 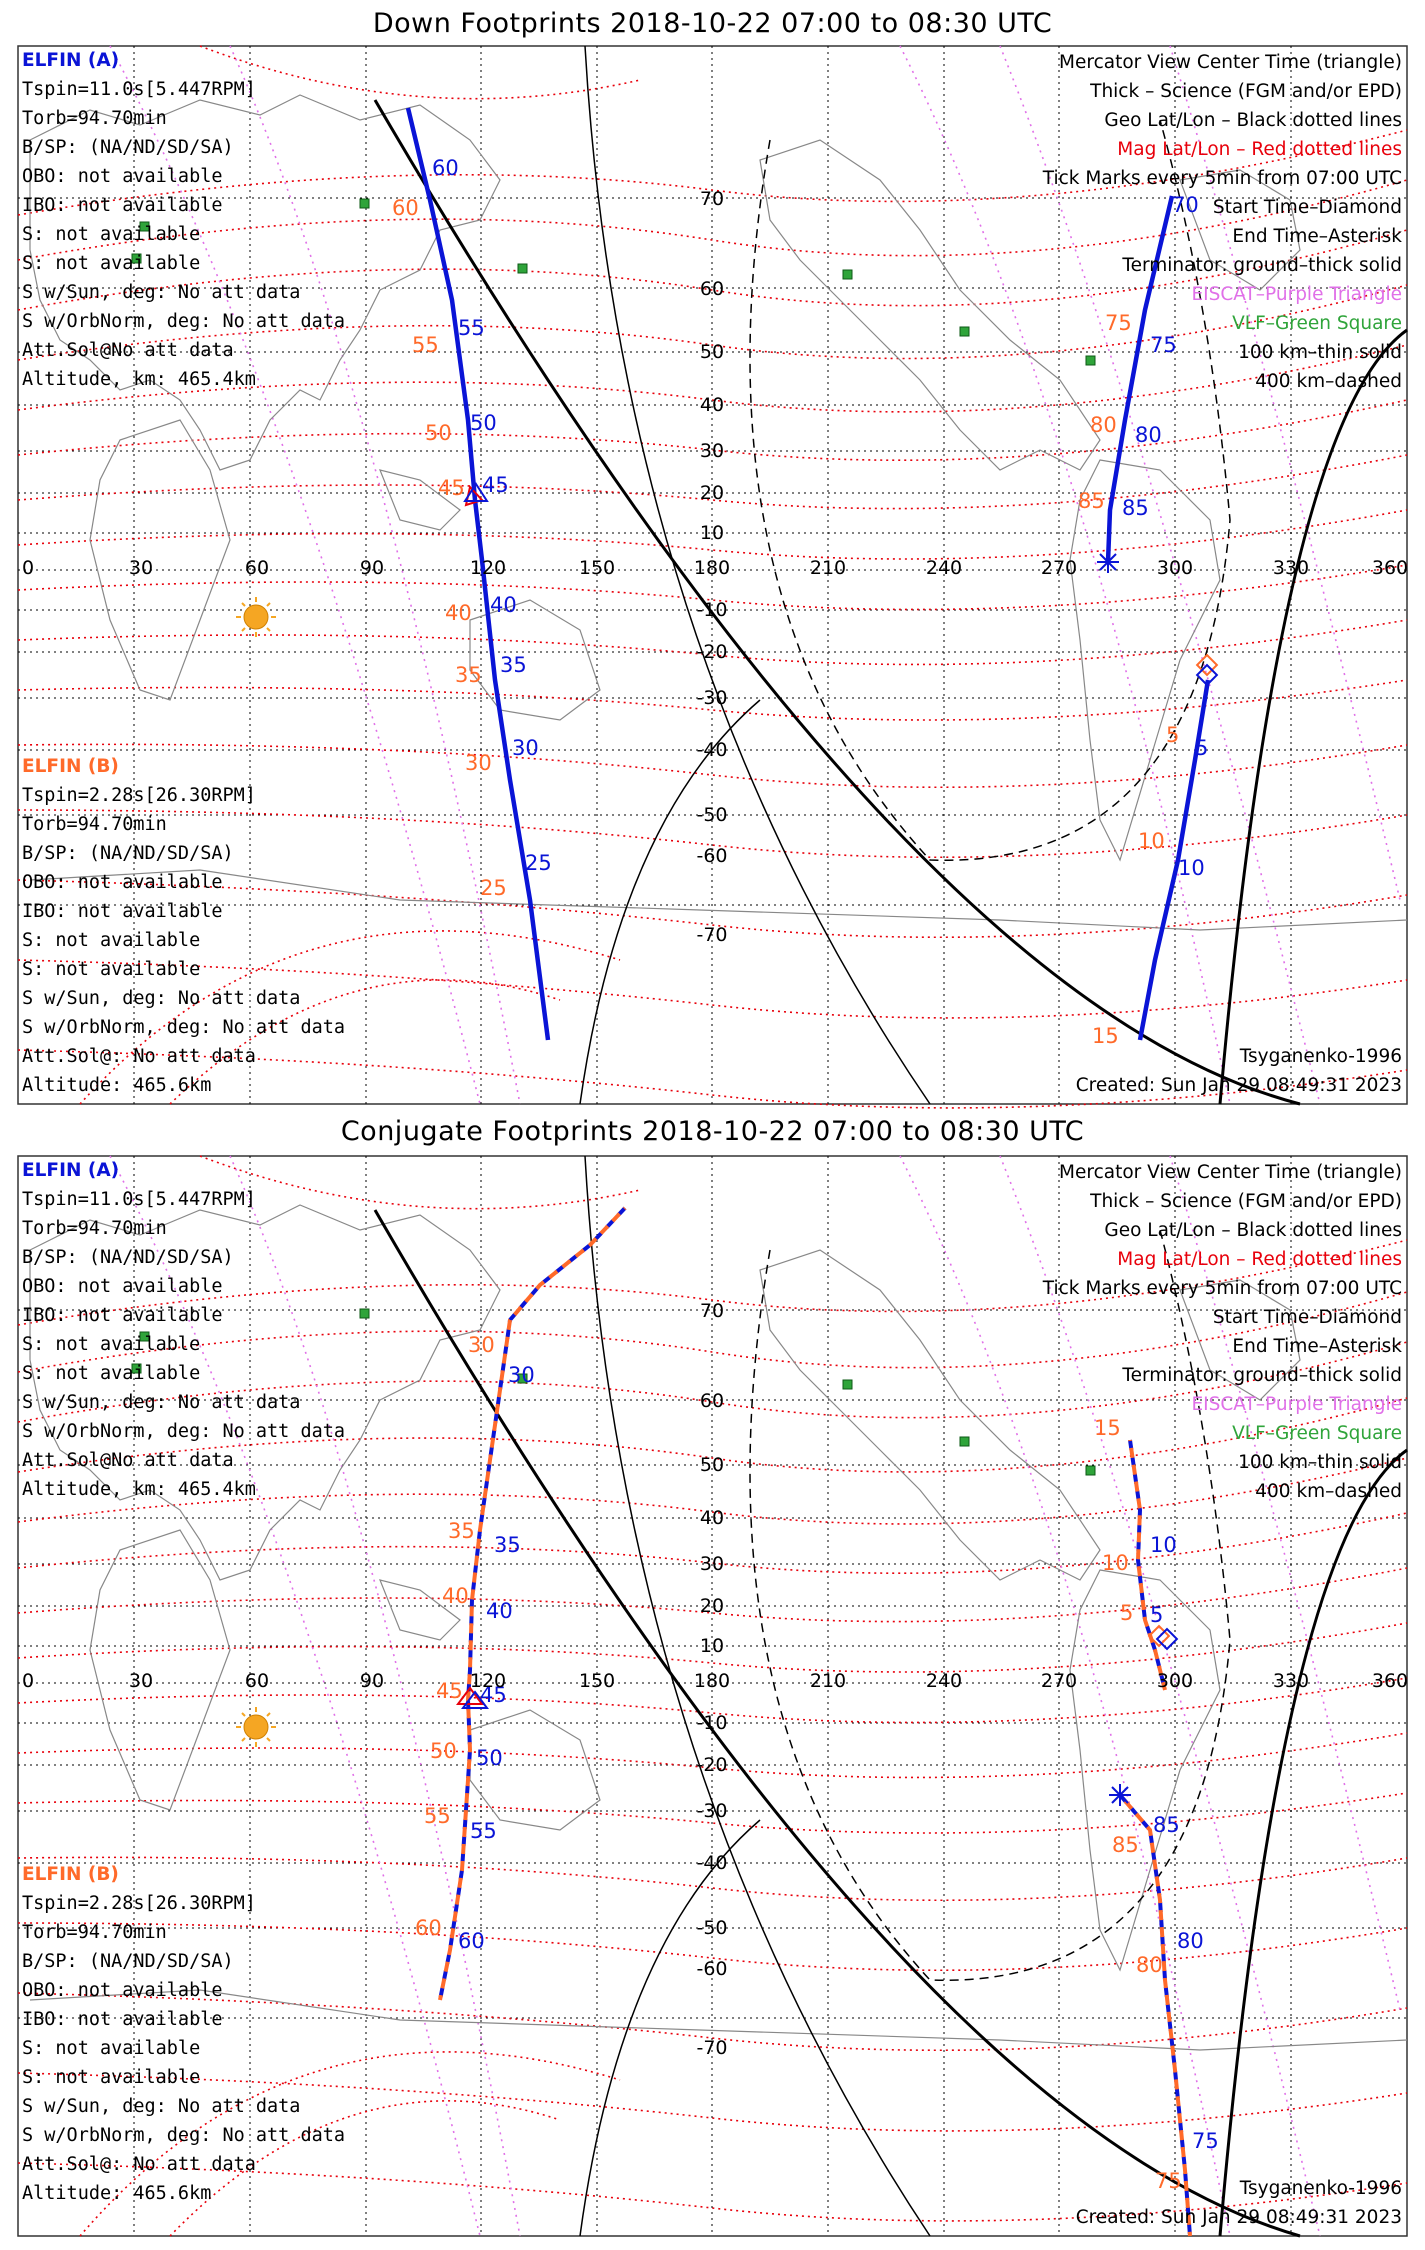 What do you see at coordinates (711, 1723) in the screenshot?
I see `lat-tick: -10` at bounding box center [711, 1723].